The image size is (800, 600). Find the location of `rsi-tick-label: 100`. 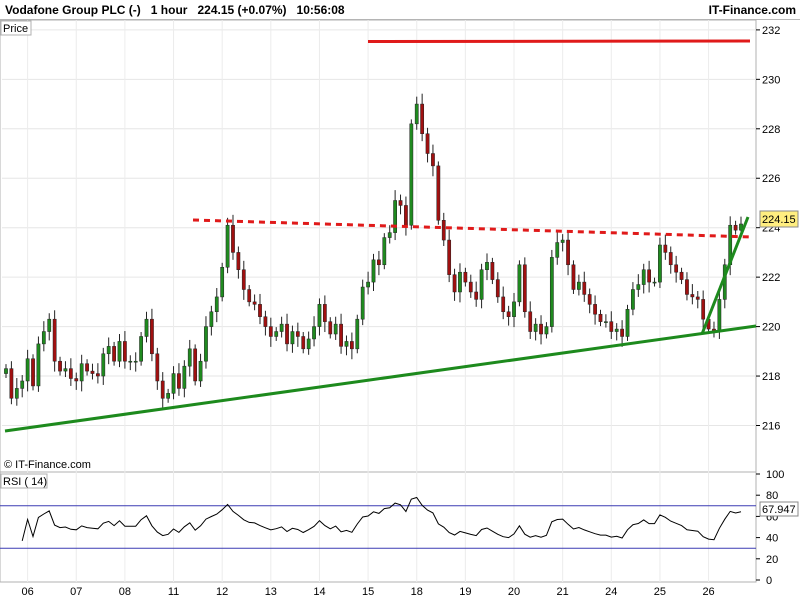

rsi-tick-label: 100 is located at coordinates (775, 475).